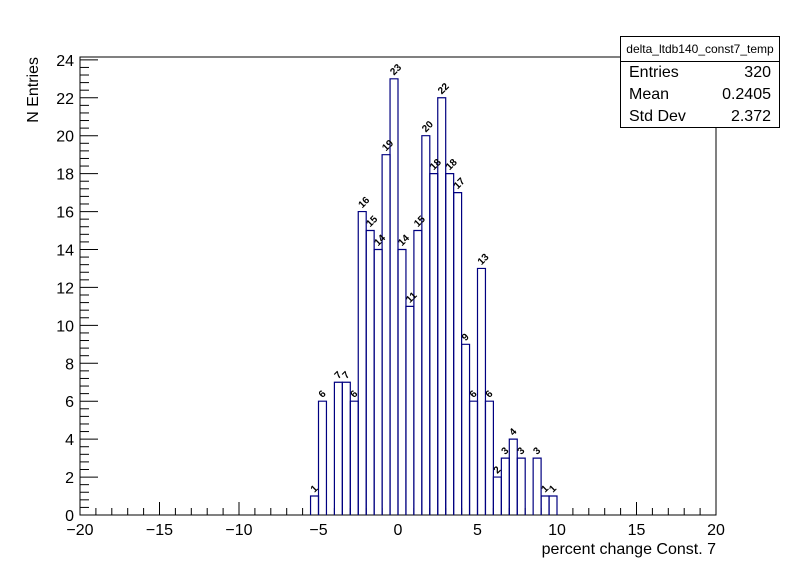 Image resolution: width=796 pixels, height=577 pixels. Describe the element at coordinates (396, 70) in the screenshot. I see `bin-value-label: 23` at that location.